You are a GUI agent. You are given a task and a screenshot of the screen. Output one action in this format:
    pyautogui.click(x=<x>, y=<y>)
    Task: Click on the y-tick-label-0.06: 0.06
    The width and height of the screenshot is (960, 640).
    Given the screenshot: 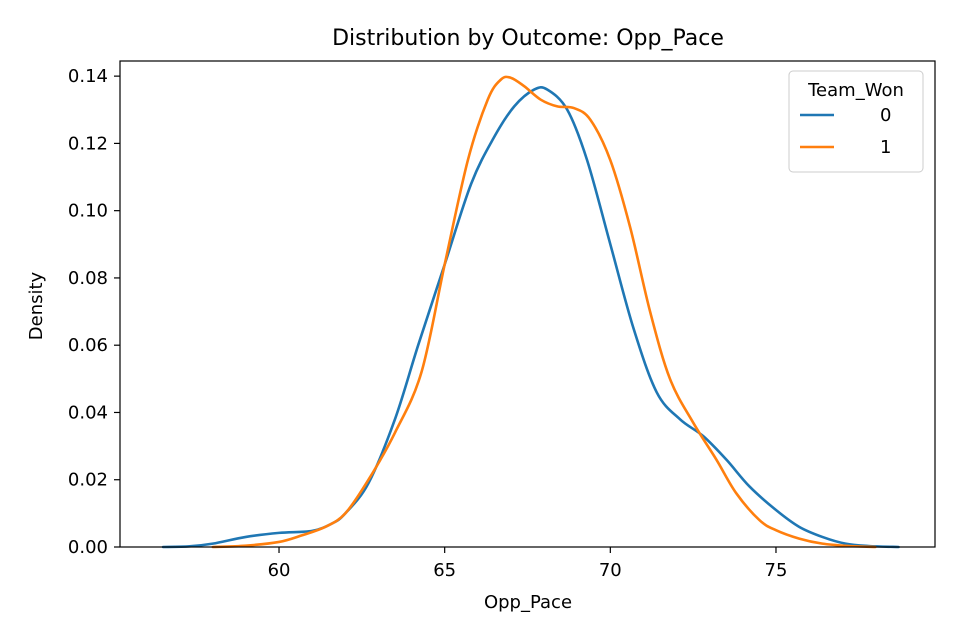 What is the action you would take?
    pyautogui.click(x=88, y=345)
    